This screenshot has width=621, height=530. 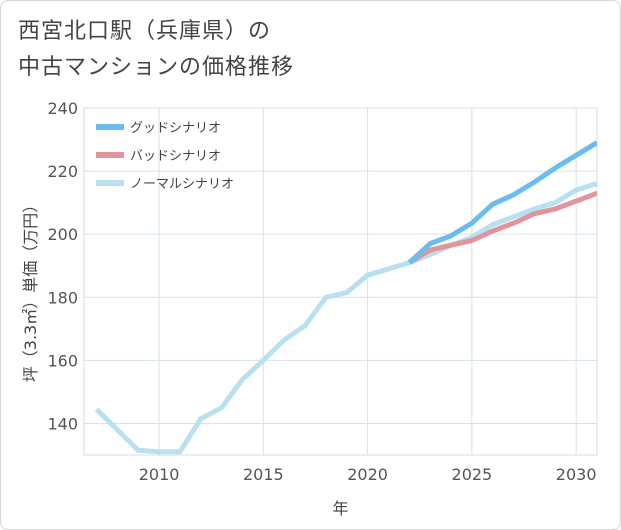 I want to click on x-tick-label: 2015, so click(x=263, y=474).